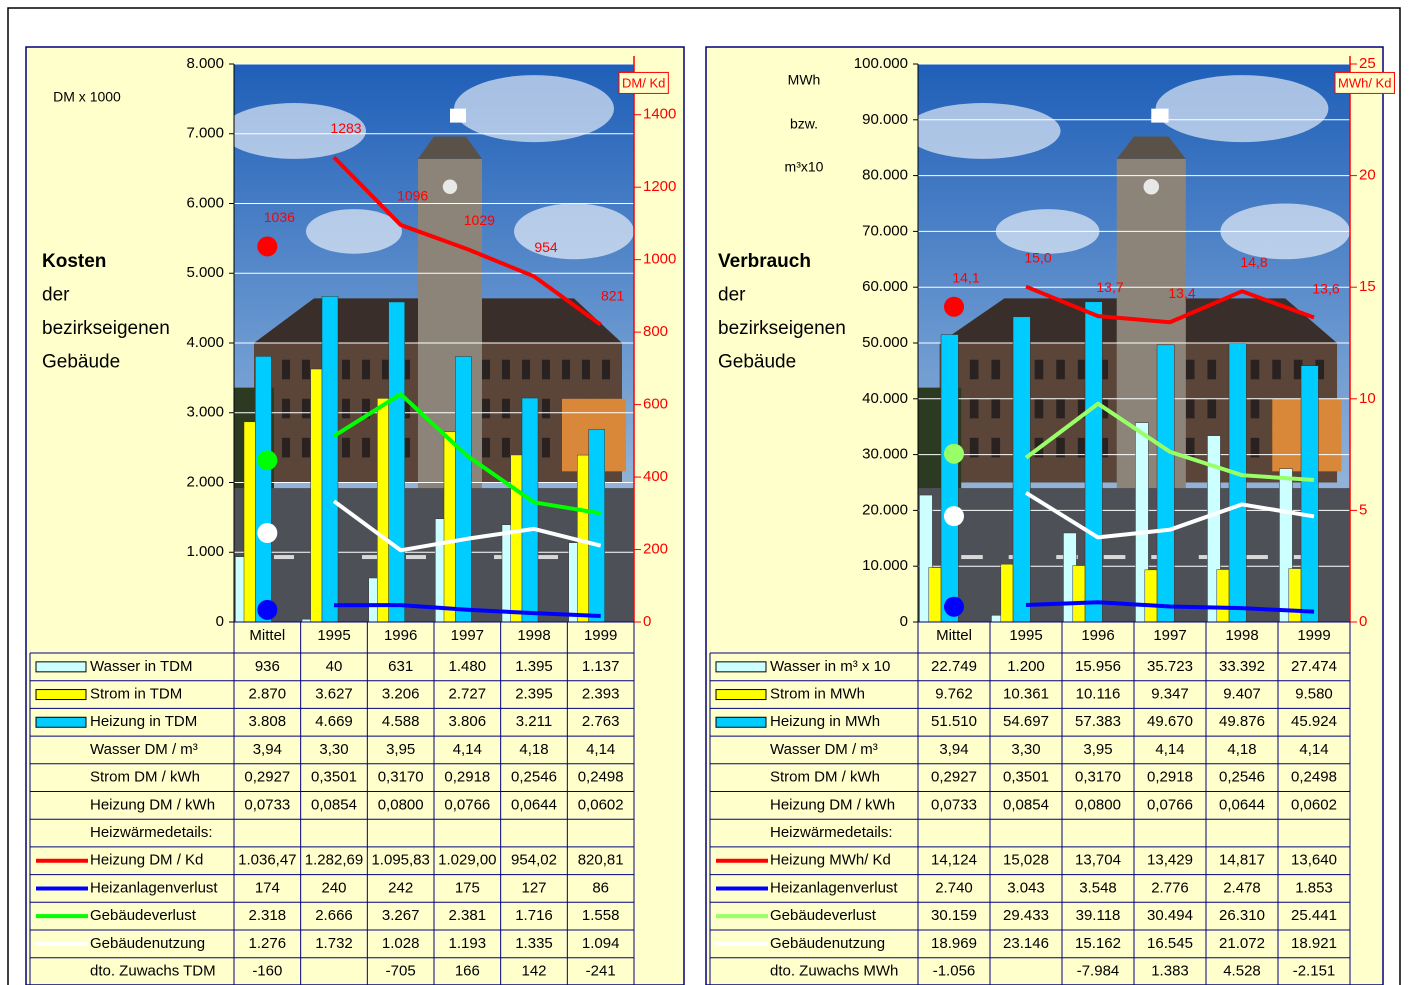 The width and height of the screenshot is (1409, 985). Describe the element at coordinates (1364, 82) in the screenshot. I see `y2-unit: MWh/ Kd` at that location.